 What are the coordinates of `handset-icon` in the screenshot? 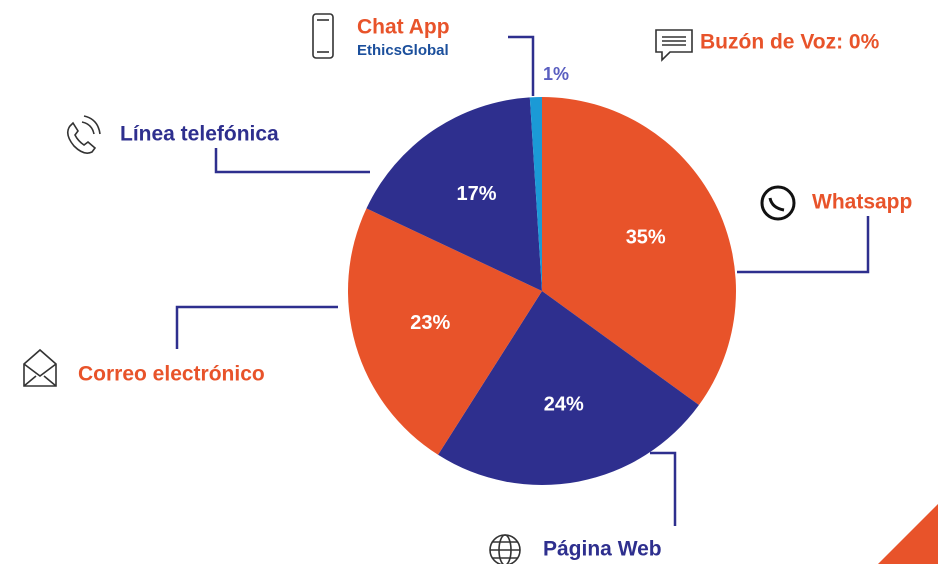 It's located at (83, 134).